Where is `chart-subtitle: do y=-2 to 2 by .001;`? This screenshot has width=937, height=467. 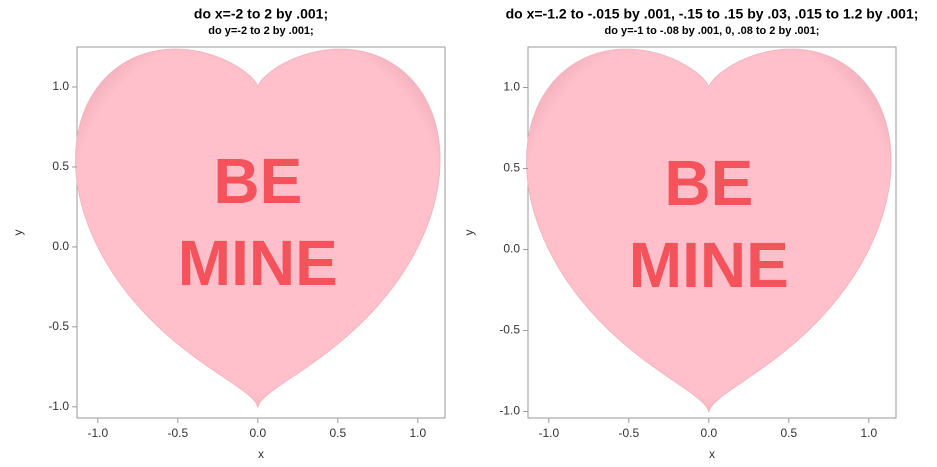
chart-subtitle: do y=-2 to 2 by .001; is located at coordinates (260, 31).